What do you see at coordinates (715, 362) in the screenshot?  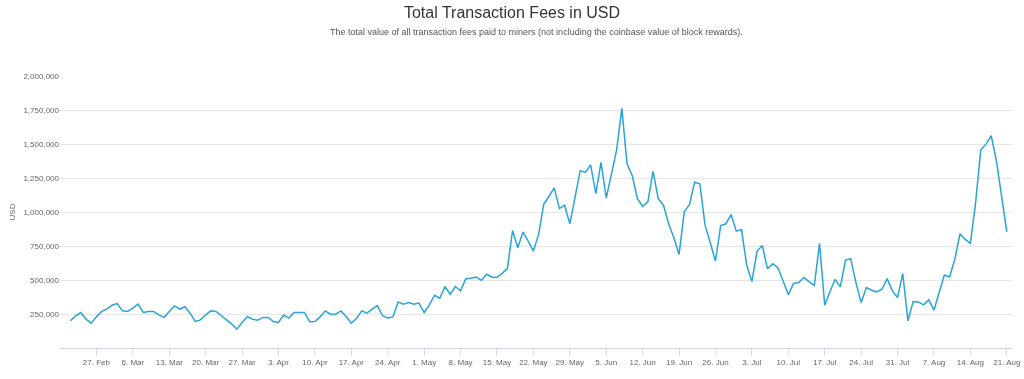 I see `x-tick-label: 26. Jun` at bounding box center [715, 362].